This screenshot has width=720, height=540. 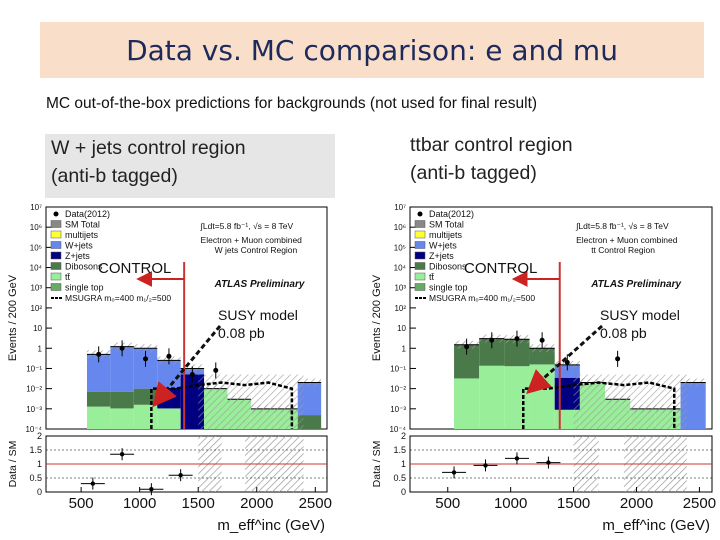 What do you see at coordinates (82, 235) in the screenshot?
I see `legend-entry: multijets` at bounding box center [82, 235].